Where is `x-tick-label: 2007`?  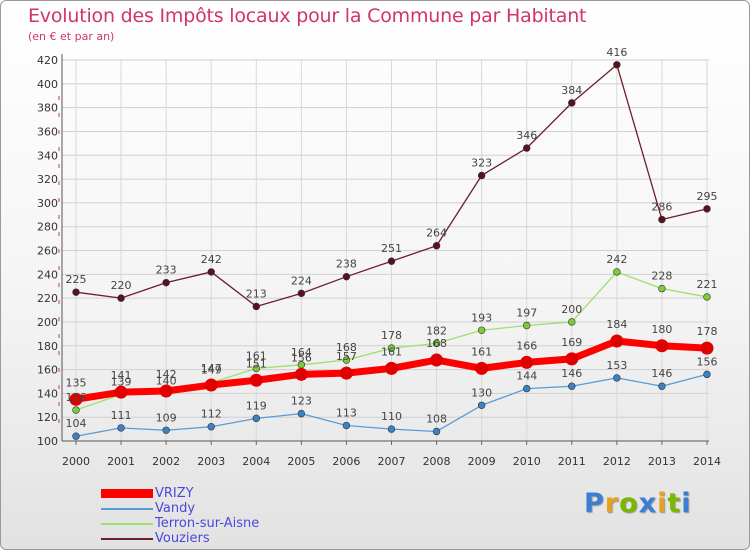
x-tick-label: 2007 is located at coordinates (392, 461).